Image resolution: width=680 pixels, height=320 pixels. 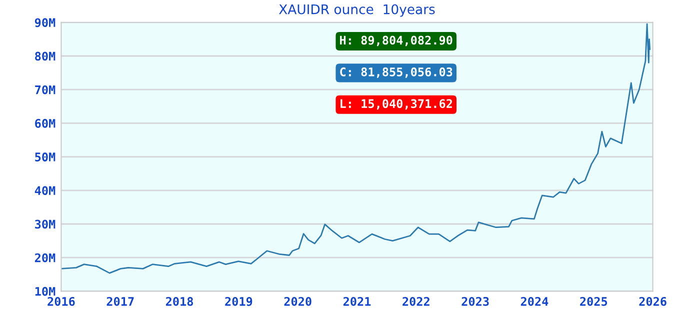 What do you see at coordinates (396, 104) in the screenshot?
I see `annotation: L: 15,040,371.62` at bounding box center [396, 104].